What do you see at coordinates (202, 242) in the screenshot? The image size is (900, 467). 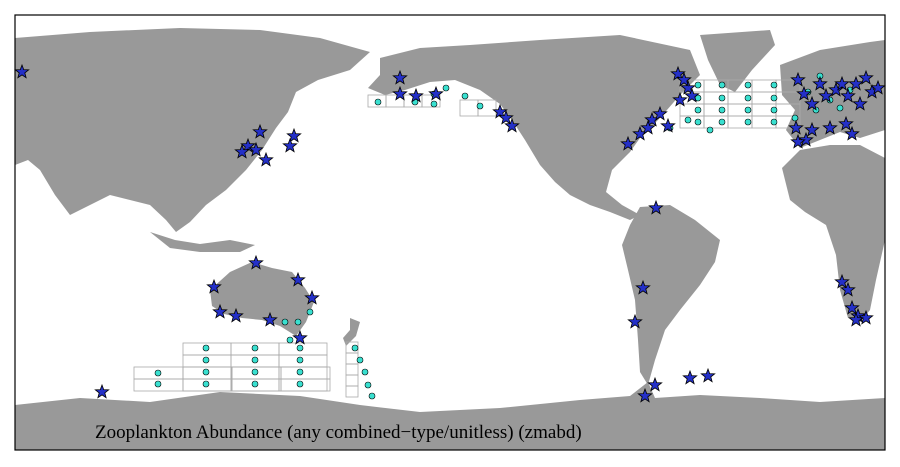 I see `indonesia` at bounding box center [202, 242].